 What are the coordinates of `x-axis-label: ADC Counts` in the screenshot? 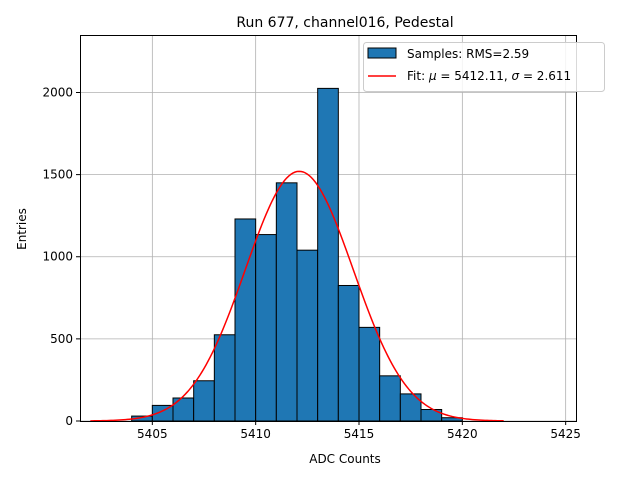 It's located at (345, 459).